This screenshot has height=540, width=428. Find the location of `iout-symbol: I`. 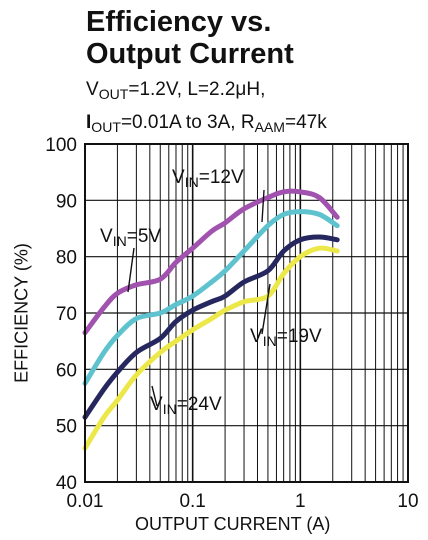

iout-symbol: I is located at coordinates (89, 122).